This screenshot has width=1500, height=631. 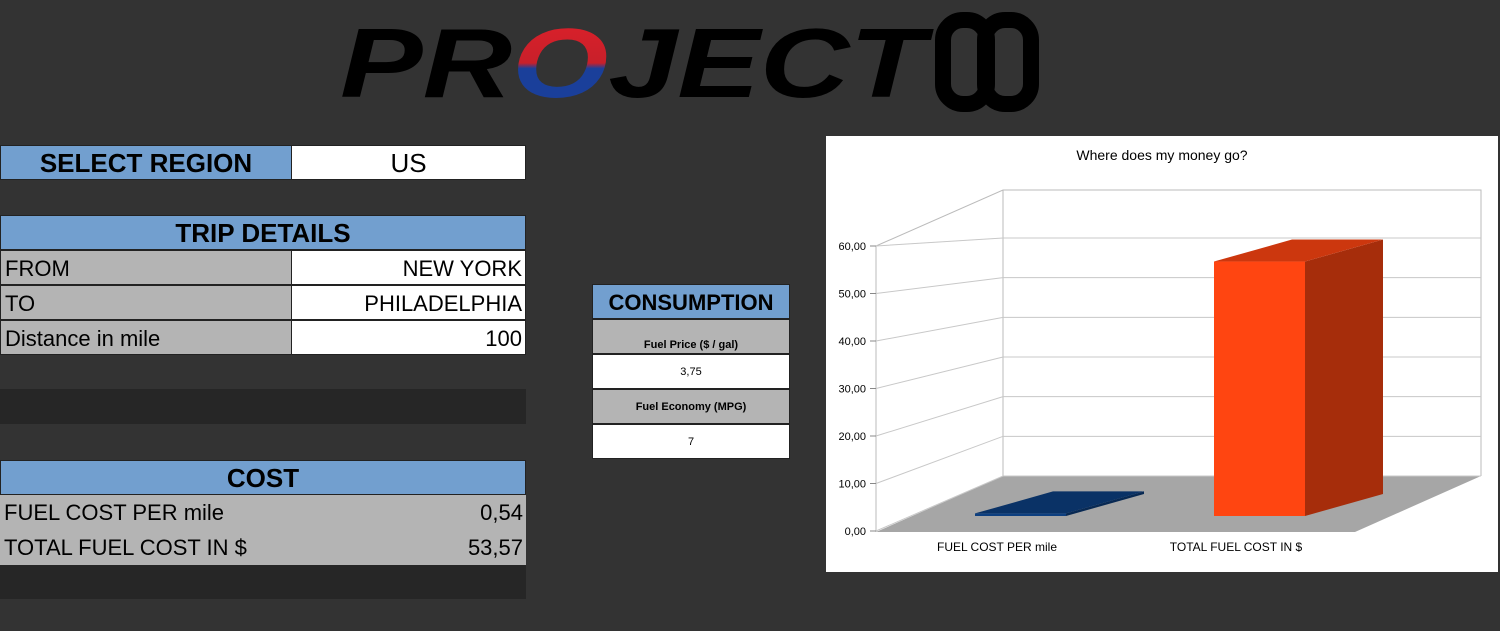 I want to click on cell: 3,75, so click(x=691, y=371).